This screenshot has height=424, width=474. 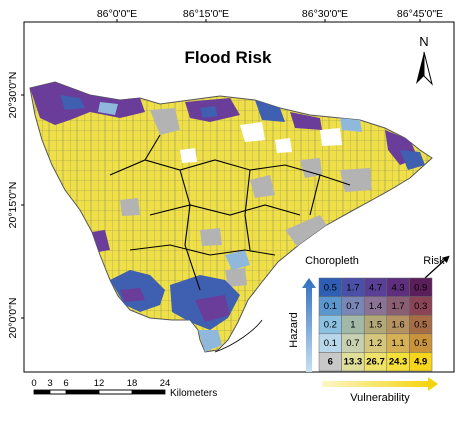 What do you see at coordinates (132, 383) in the screenshot?
I see `scale-tick: 18` at bounding box center [132, 383].